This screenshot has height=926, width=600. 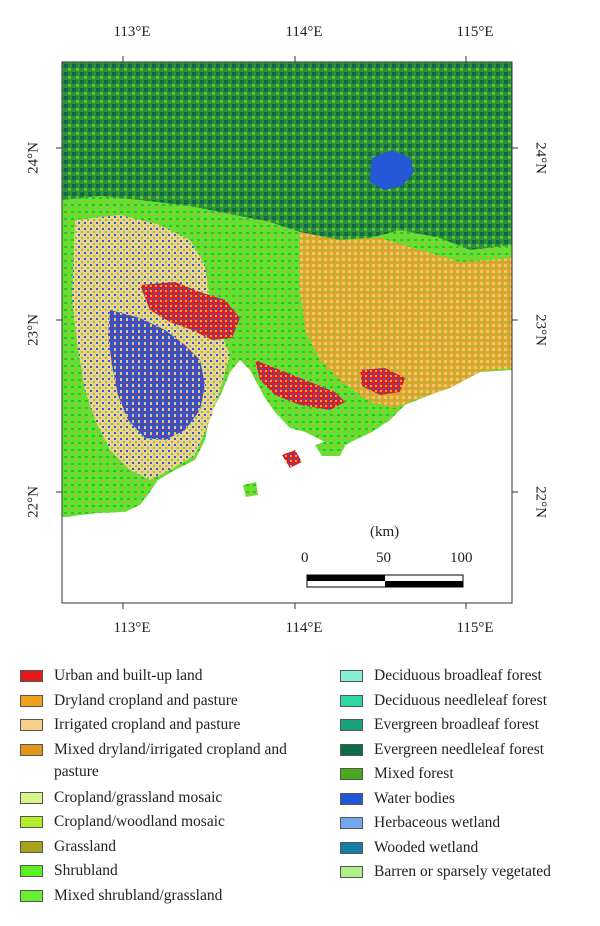 I want to click on legend-item: Cropland/grassland mosaic, so click(x=175, y=798).